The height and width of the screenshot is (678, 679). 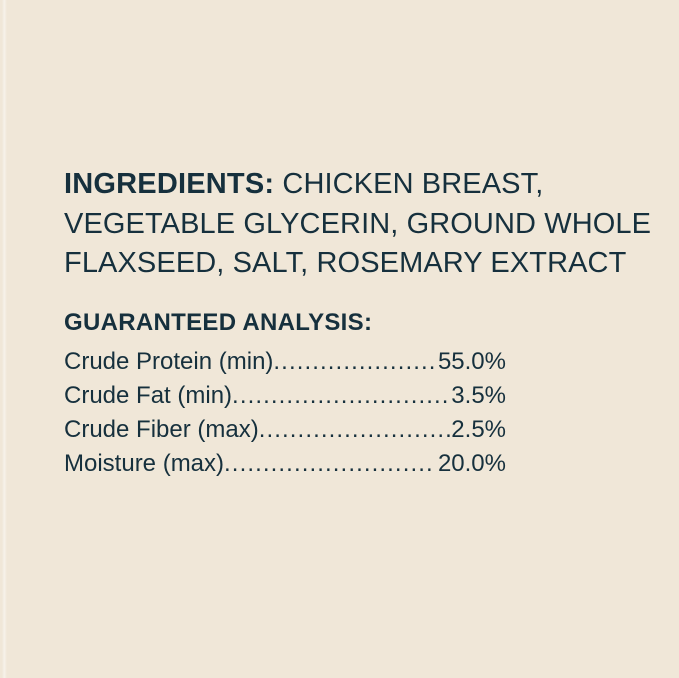 I want to click on analysis-row: Moisture (max) 20.0%, so click(x=285, y=464).